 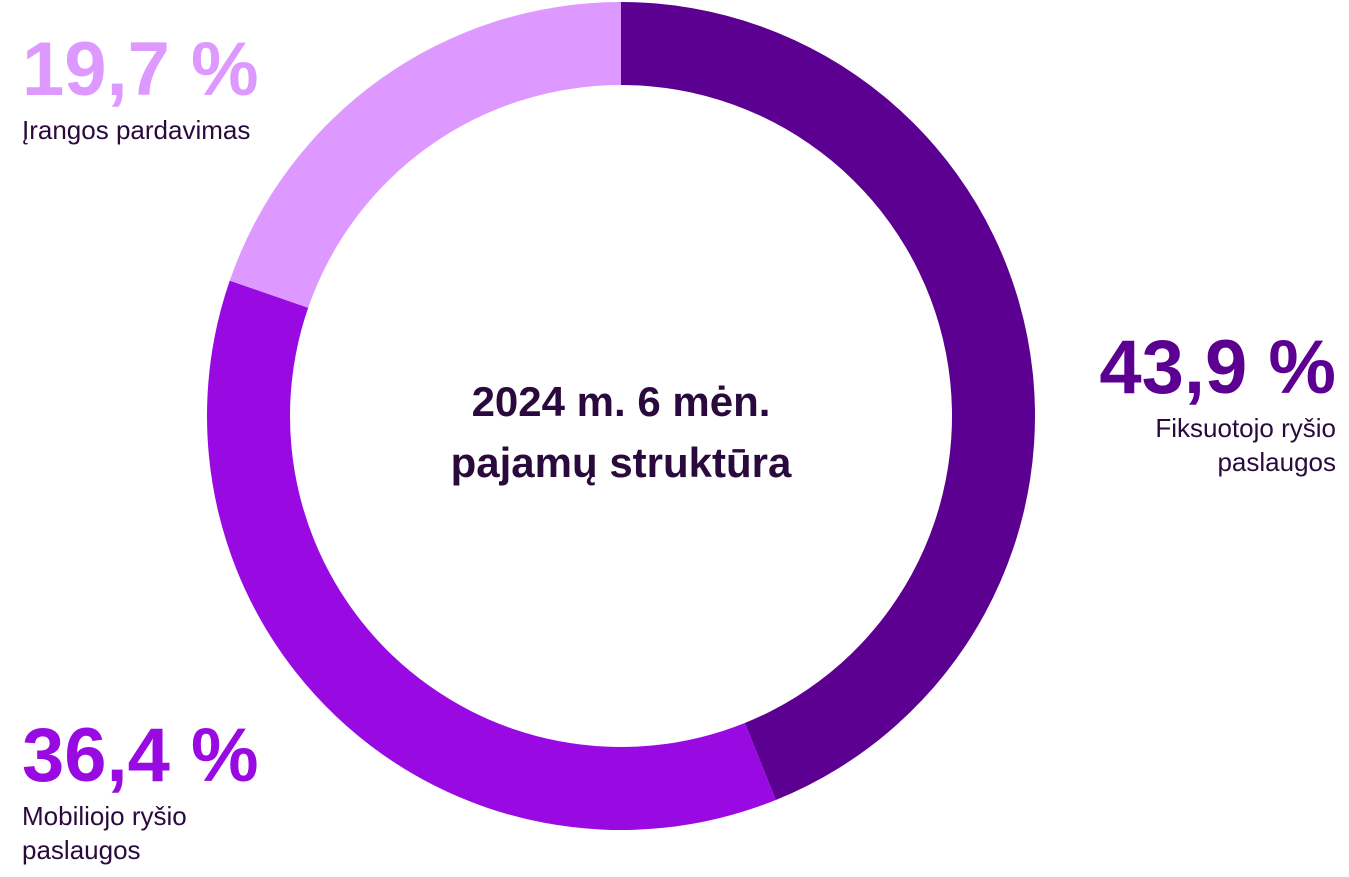 I want to click on donut-segment, so click(x=425, y=155).